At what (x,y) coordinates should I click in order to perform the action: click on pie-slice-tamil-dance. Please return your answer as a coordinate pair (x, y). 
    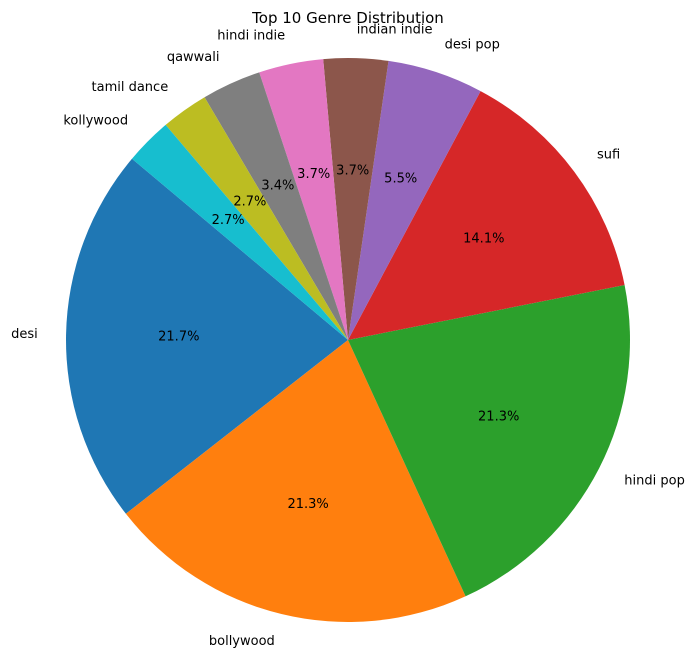
    Looking at the image, I should click on (256, 218).